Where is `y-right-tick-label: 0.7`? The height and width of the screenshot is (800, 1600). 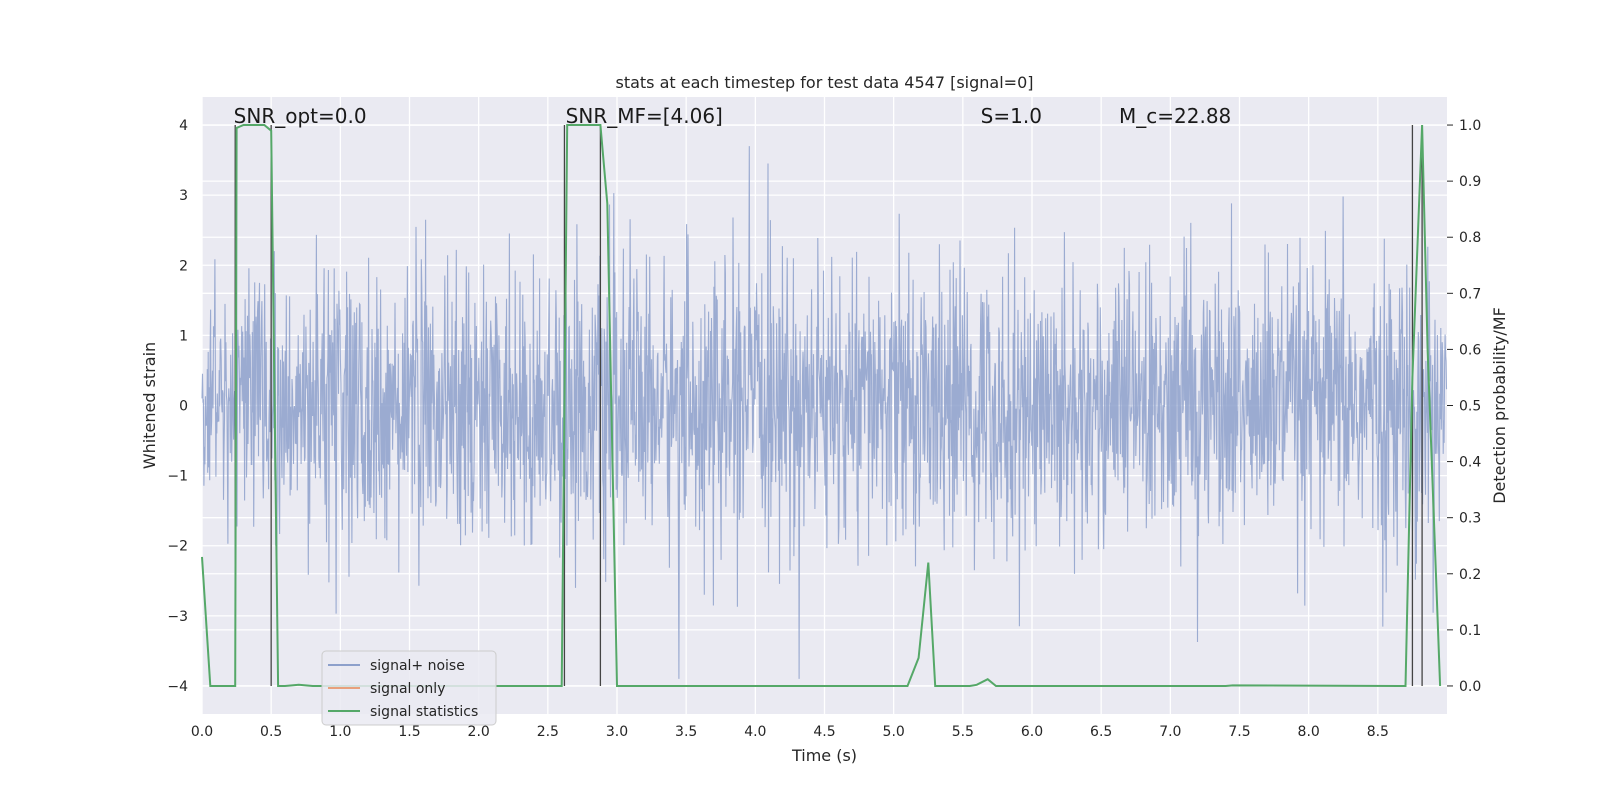
y-right-tick-label: 0.7 is located at coordinates (1470, 294).